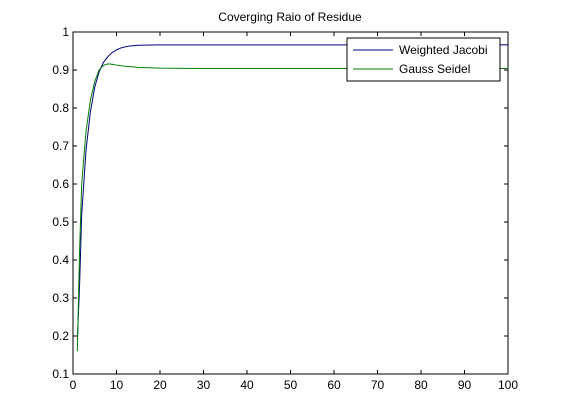 This screenshot has width=561, height=420. Describe the element at coordinates (334, 385) in the screenshot. I see `x-tick-label: 60` at that location.